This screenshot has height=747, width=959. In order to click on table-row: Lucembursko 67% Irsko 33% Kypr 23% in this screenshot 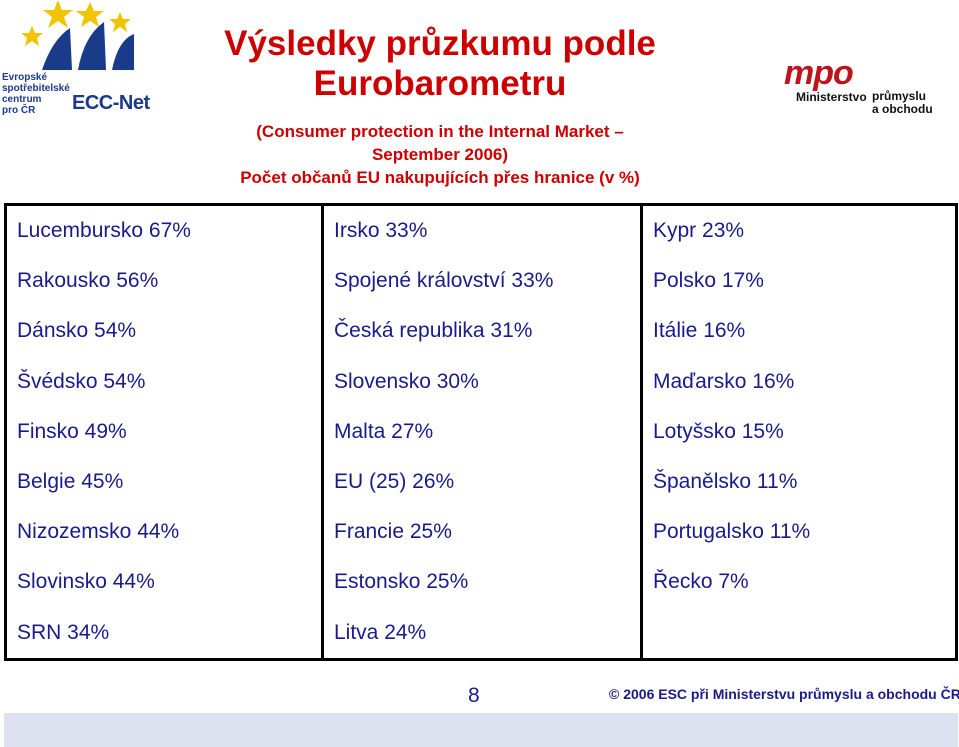, I will do `click(481, 230)`.